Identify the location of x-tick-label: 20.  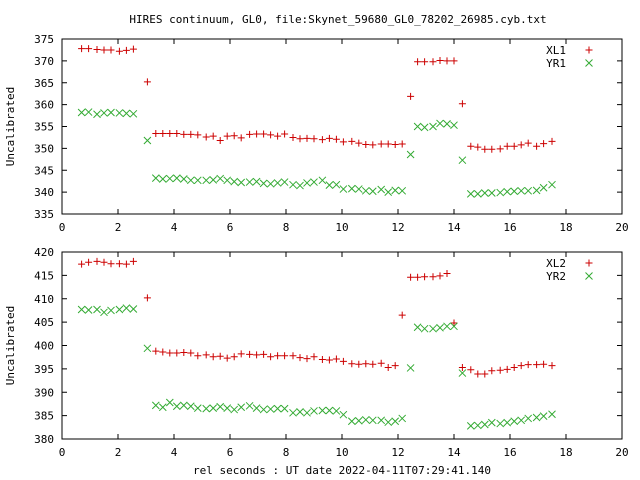
(621, 227).